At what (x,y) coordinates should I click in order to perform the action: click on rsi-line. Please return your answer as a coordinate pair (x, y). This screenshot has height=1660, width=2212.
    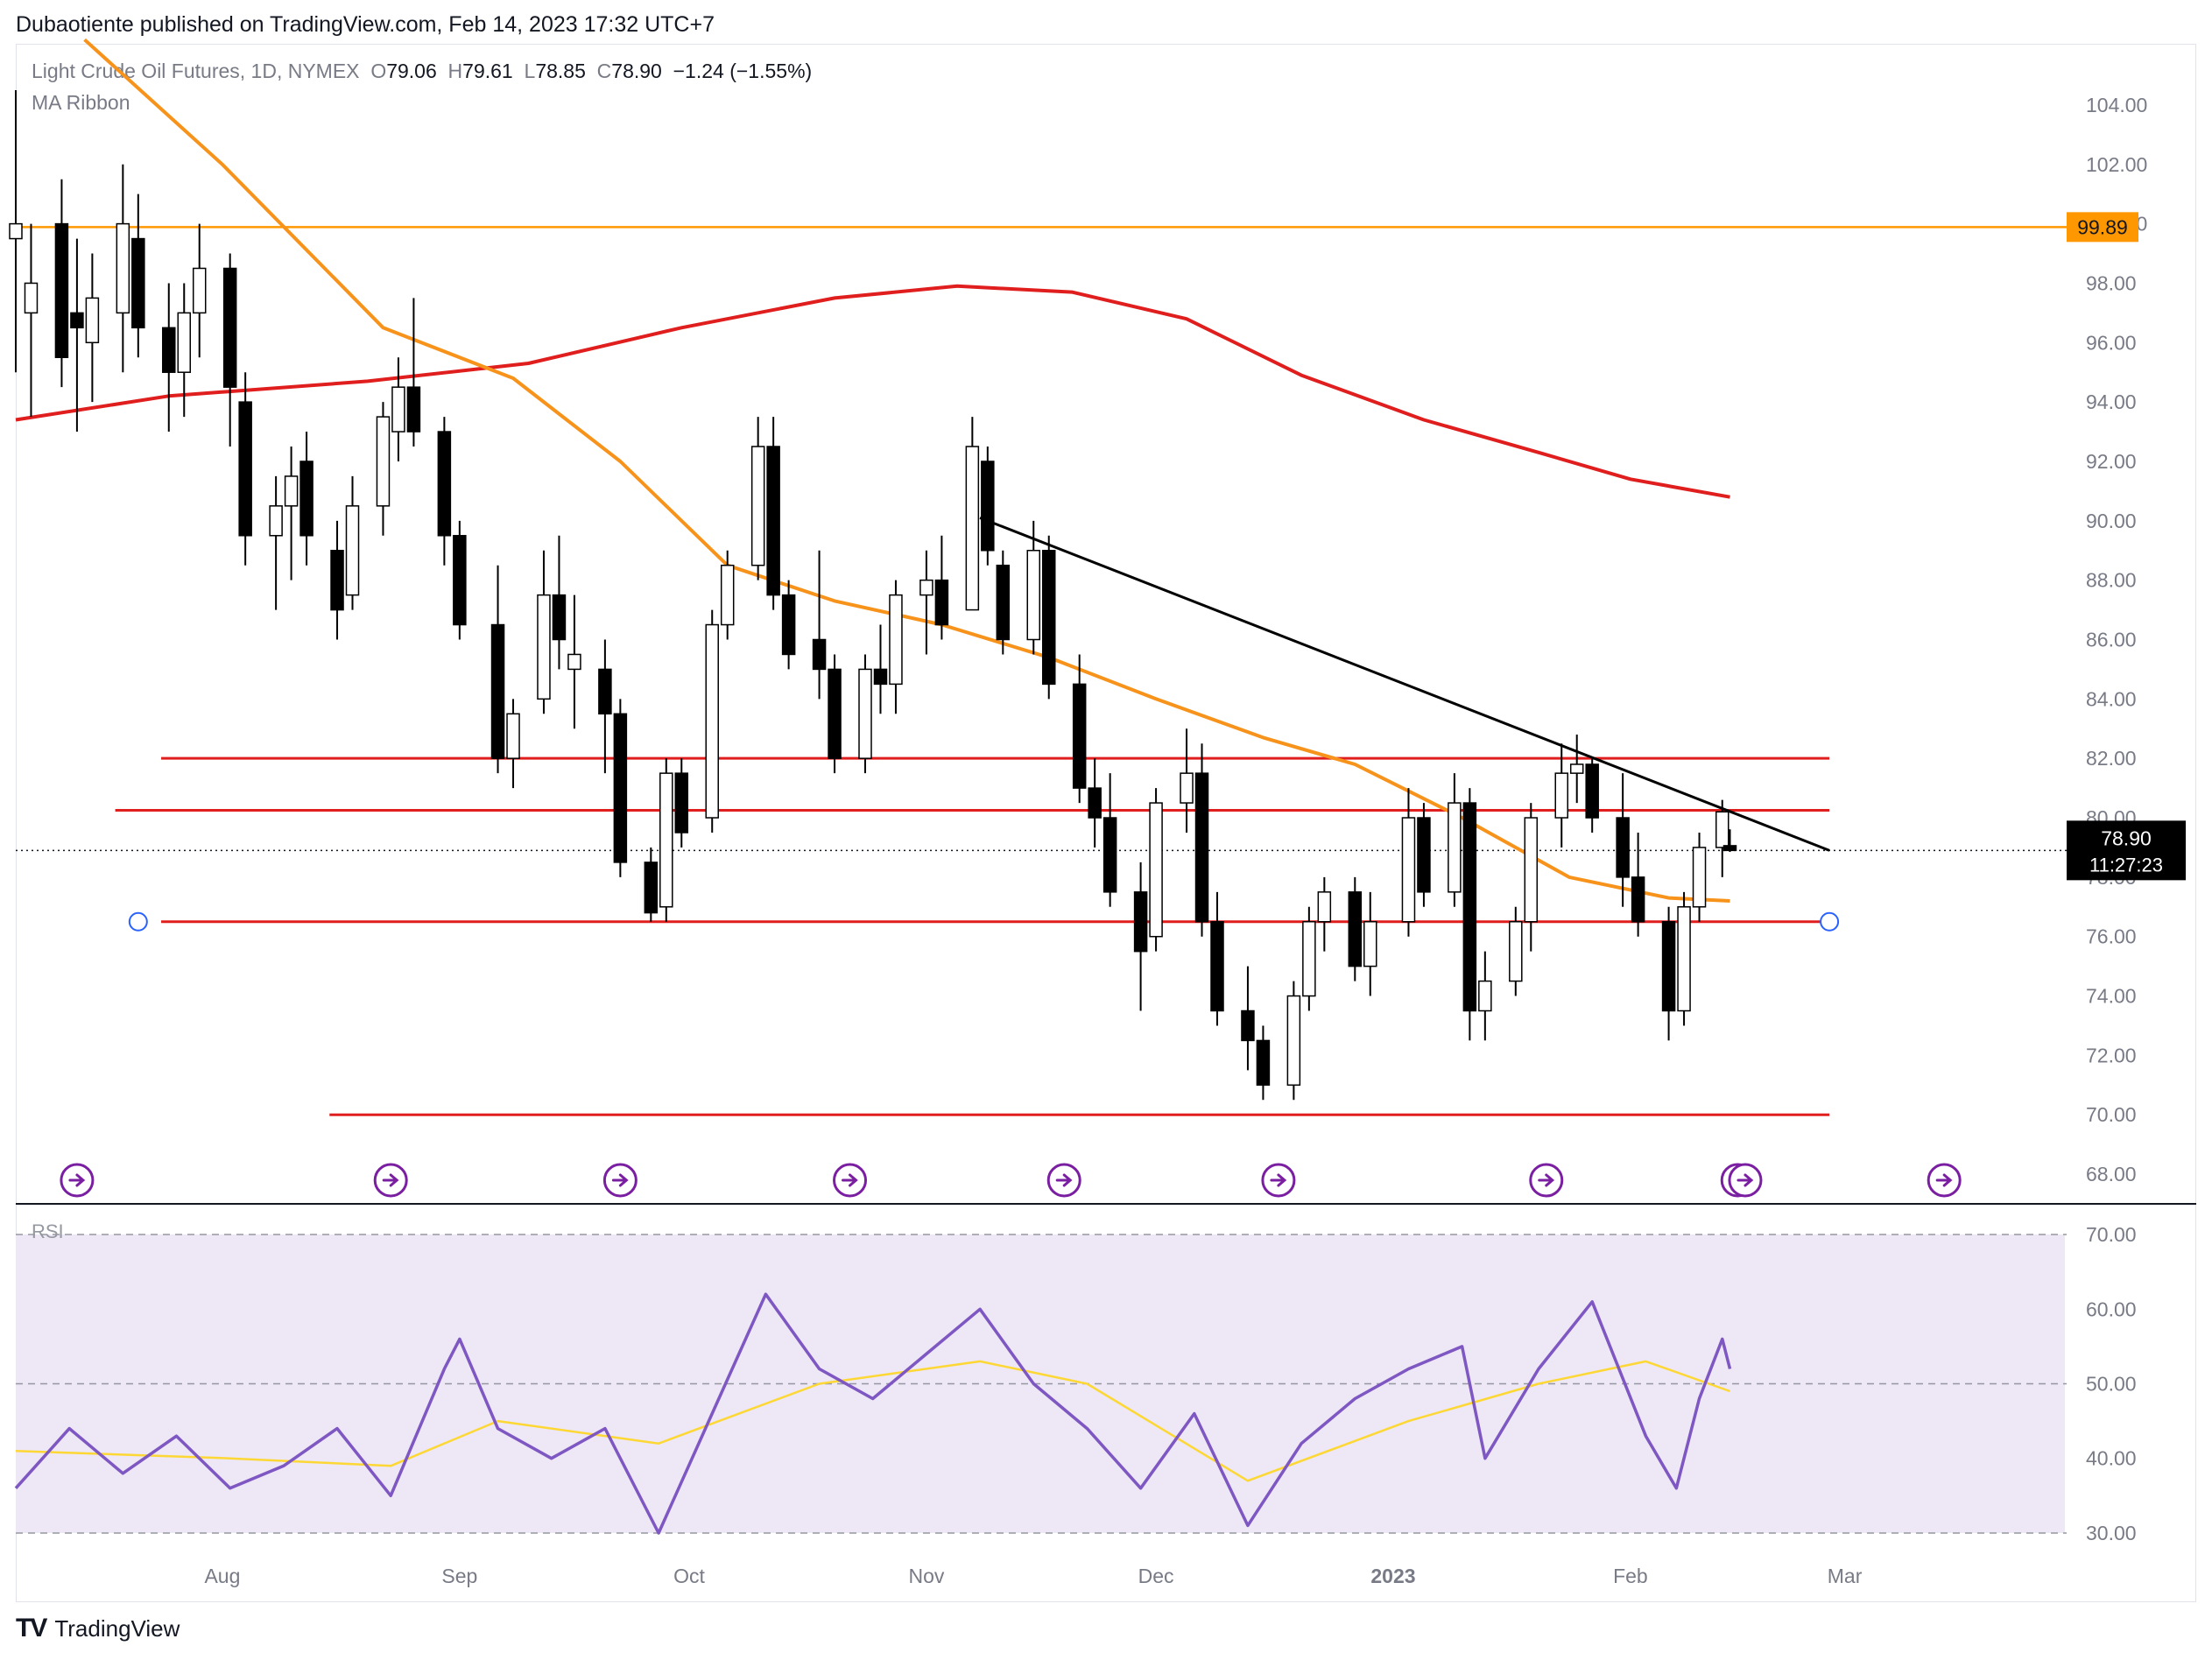
    Looking at the image, I should click on (873, 1413).